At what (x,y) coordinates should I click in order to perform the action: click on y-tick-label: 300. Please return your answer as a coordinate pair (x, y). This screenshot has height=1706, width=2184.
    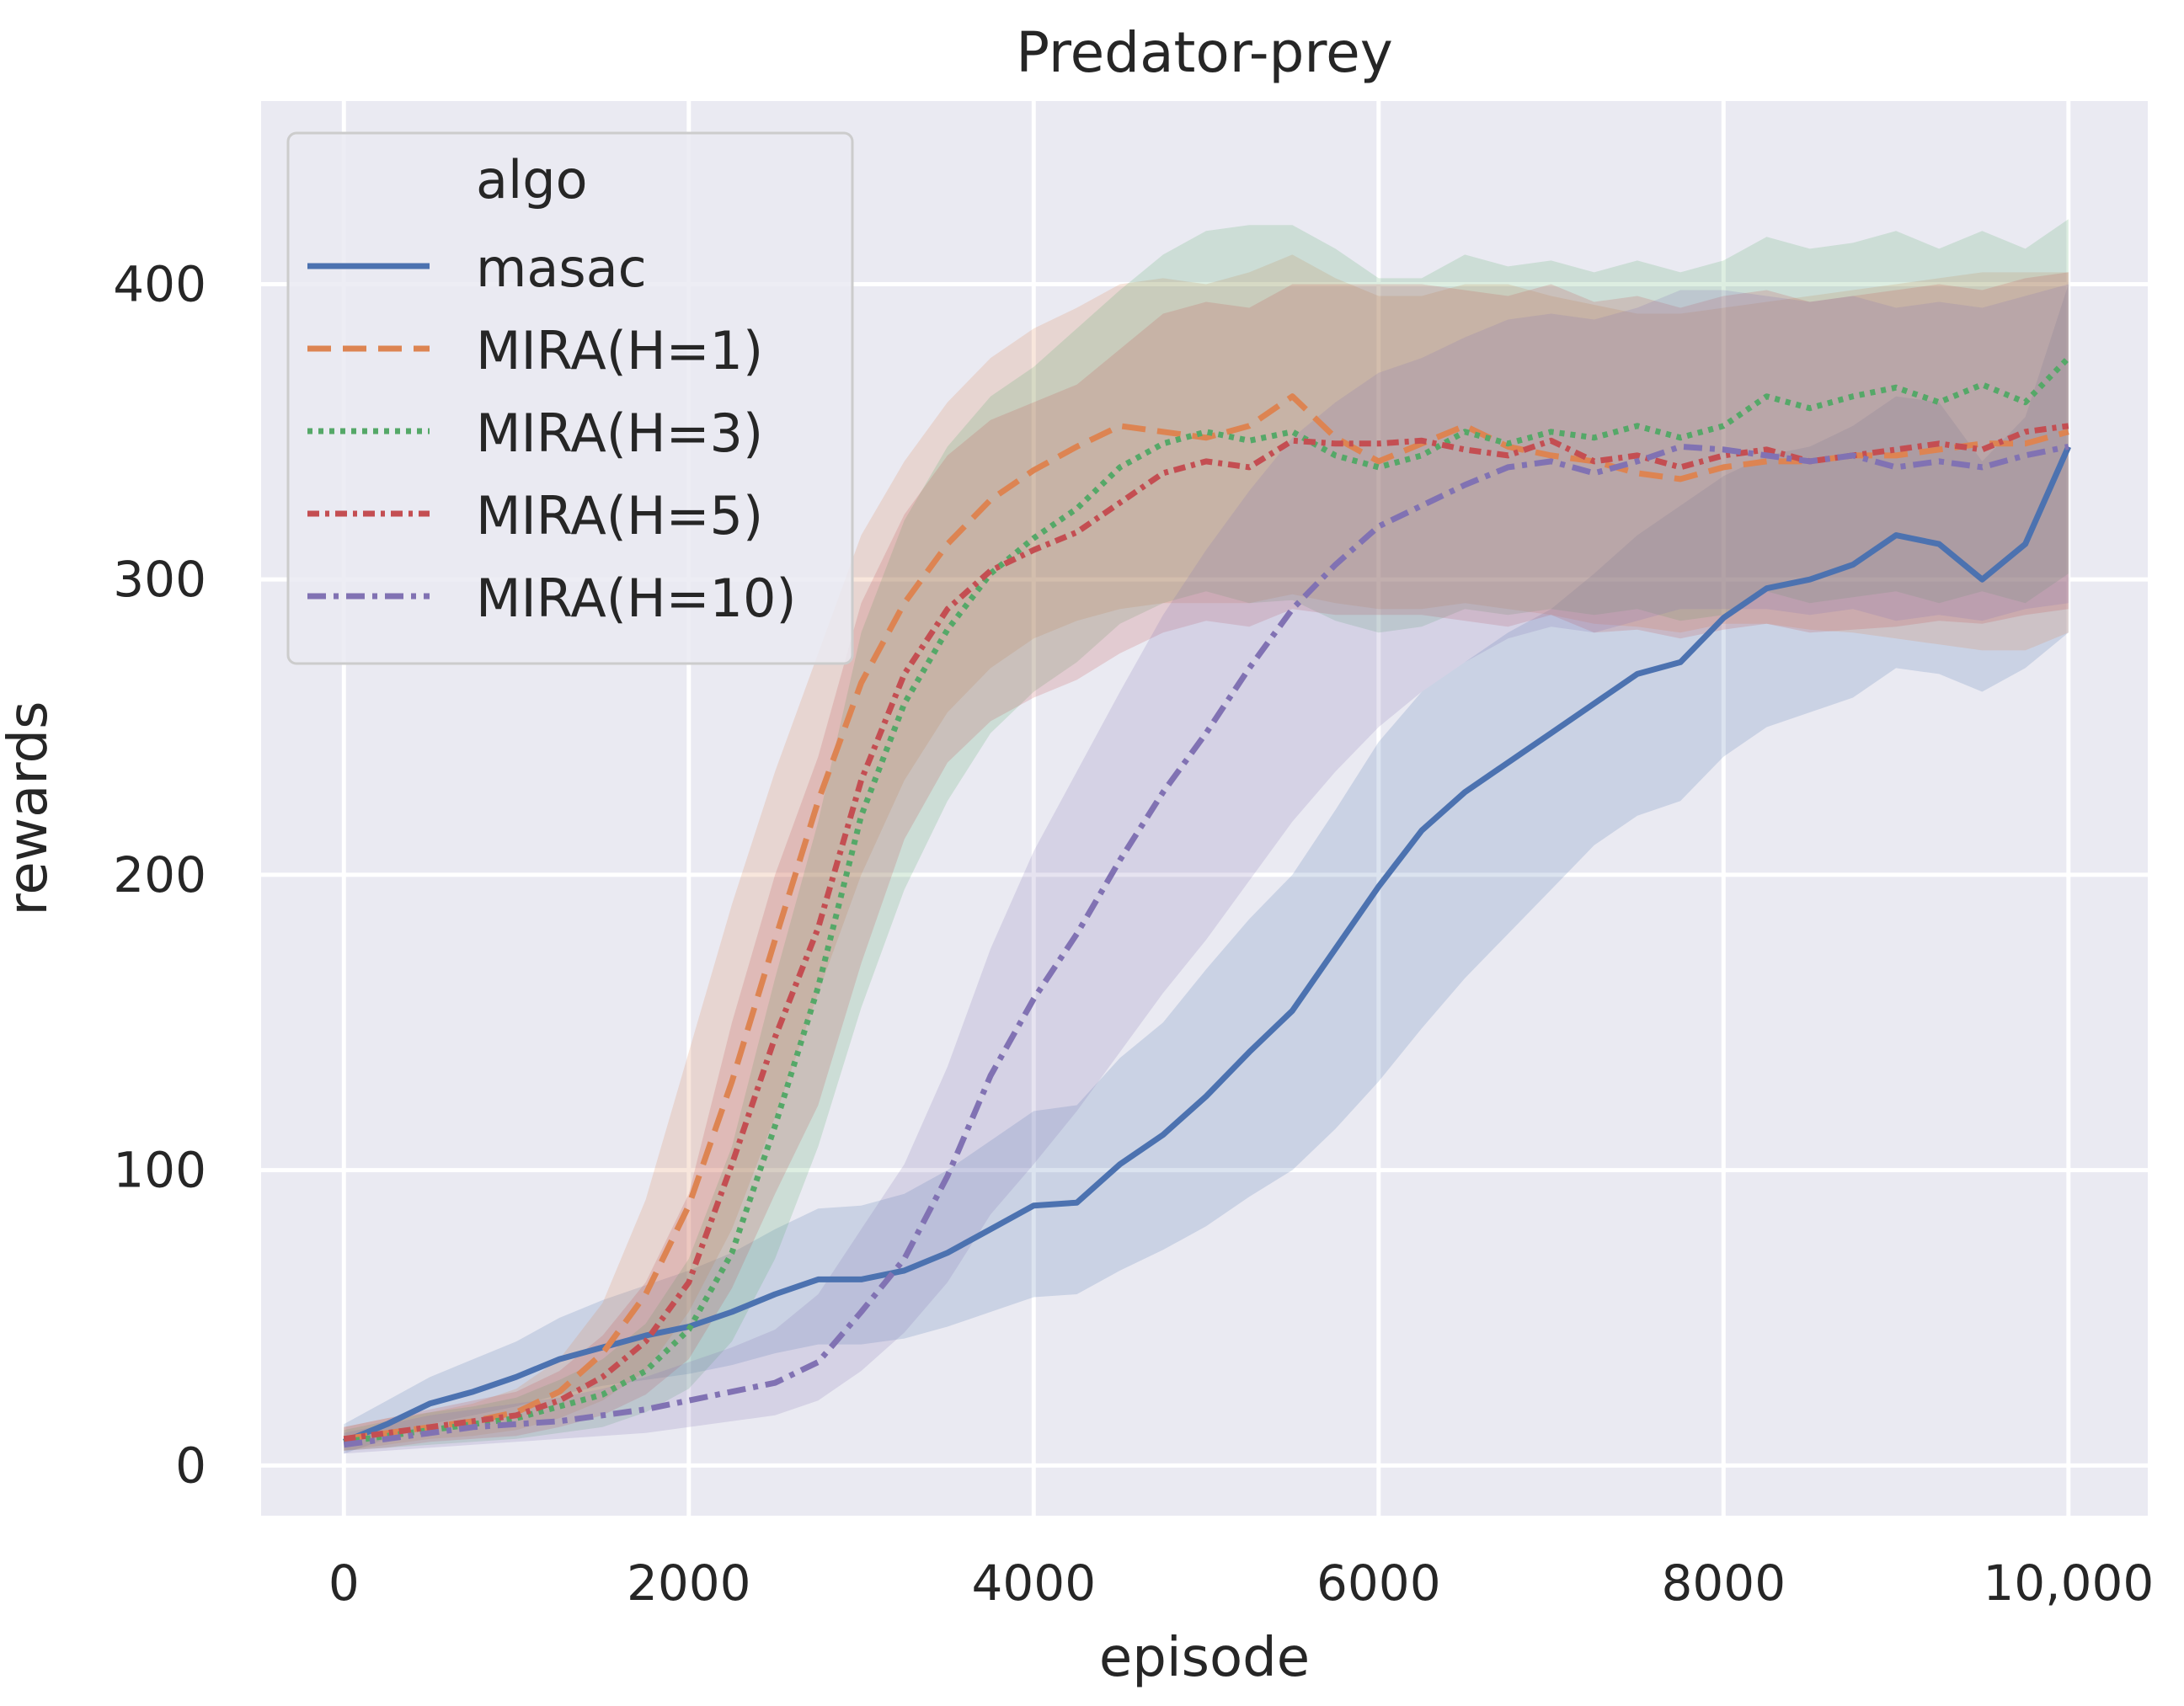
    Looking at the image, I should click on (159, 579).